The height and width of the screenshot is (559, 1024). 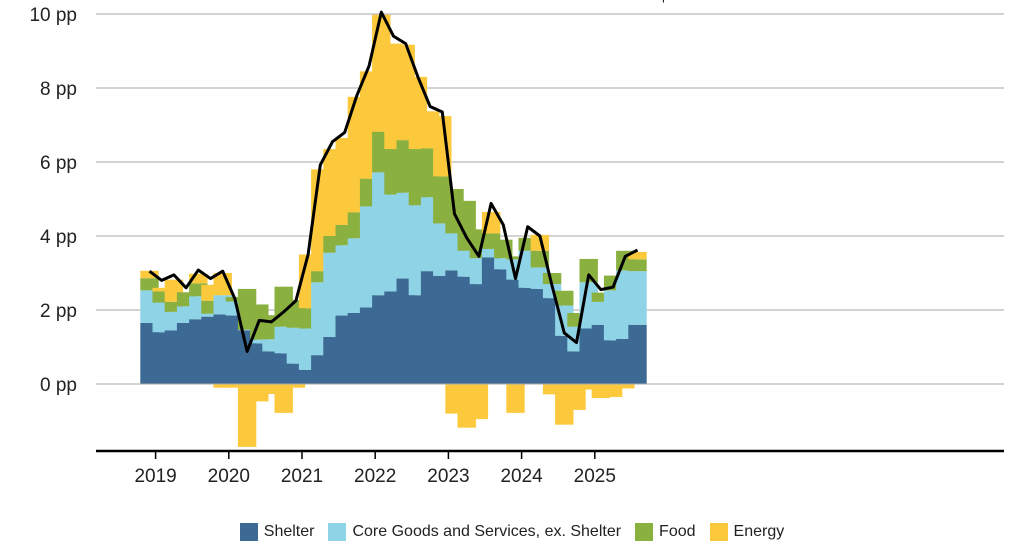 What do you see at coordinates (337, 532) in the screenshot?
I see `legend-swatch-core` at bounding box center [337, 532].